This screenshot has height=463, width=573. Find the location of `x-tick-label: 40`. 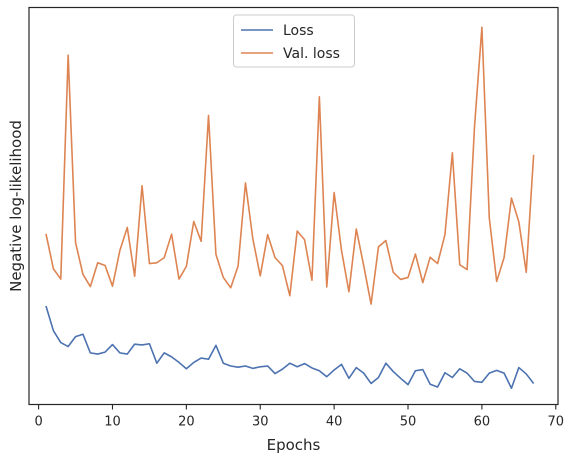

x-tick-label: 40 is located at coordinates (334, 422).